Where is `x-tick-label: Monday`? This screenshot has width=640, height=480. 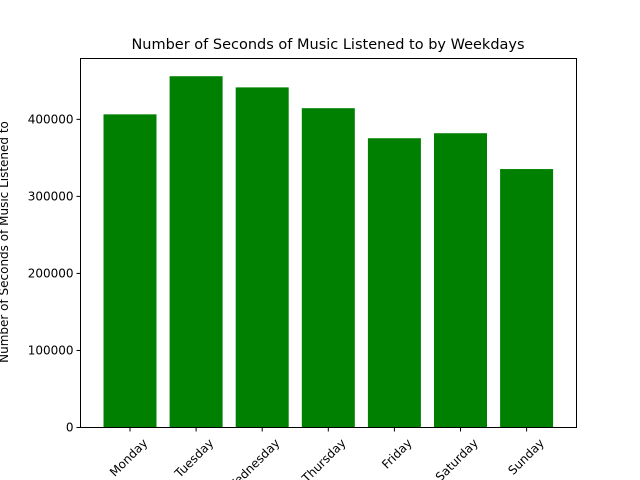 x-tick-label: Monday is located at coordinates (128, 457).